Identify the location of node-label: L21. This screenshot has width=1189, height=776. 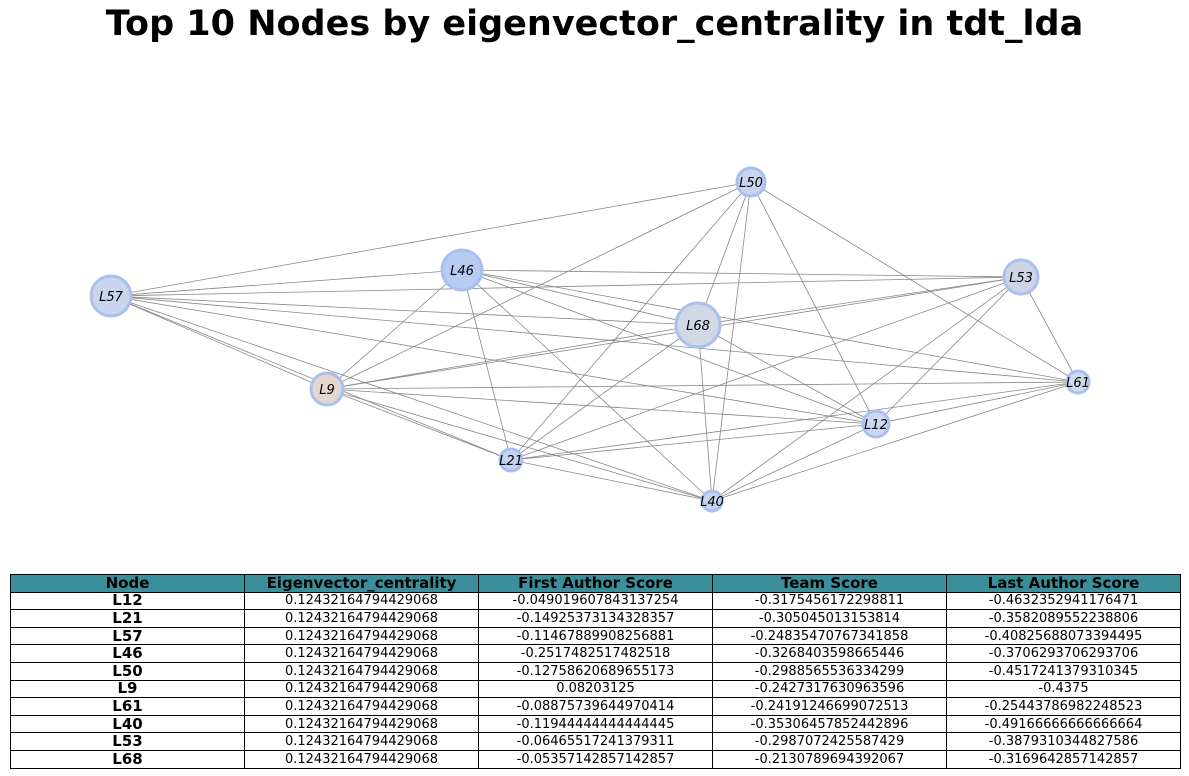
(511, 461).